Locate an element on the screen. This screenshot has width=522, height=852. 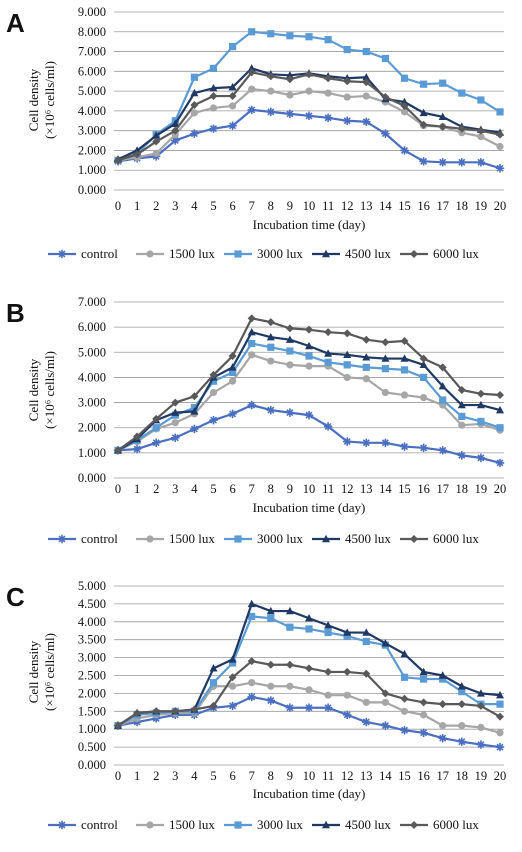
panel-letter-b: B is located at coordinates (15, 313).